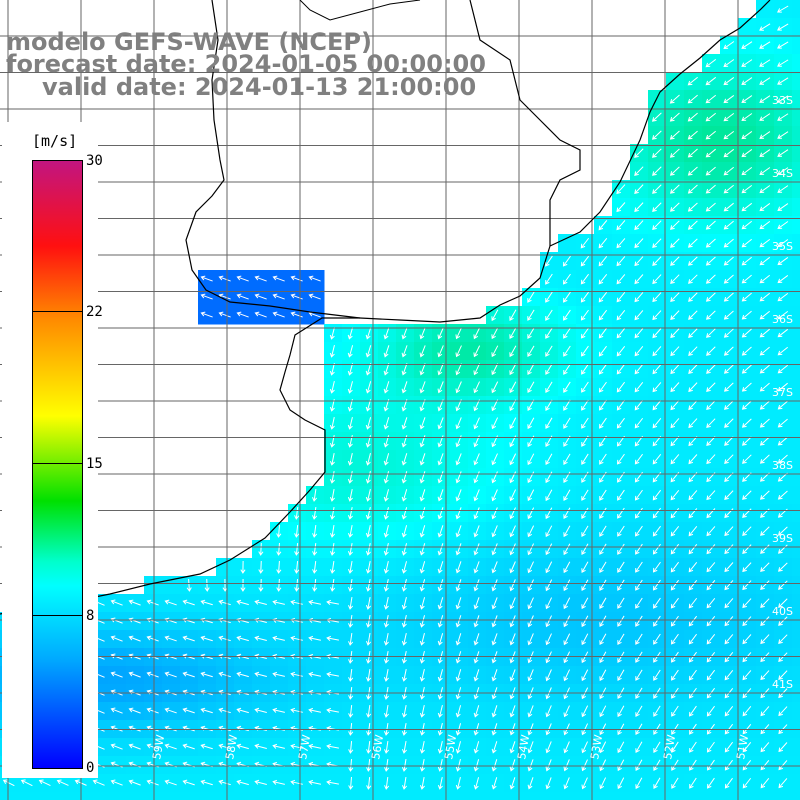 This screenshot has height=800, width=800. I want to click on lon-label: 57W, so click(304, 747).